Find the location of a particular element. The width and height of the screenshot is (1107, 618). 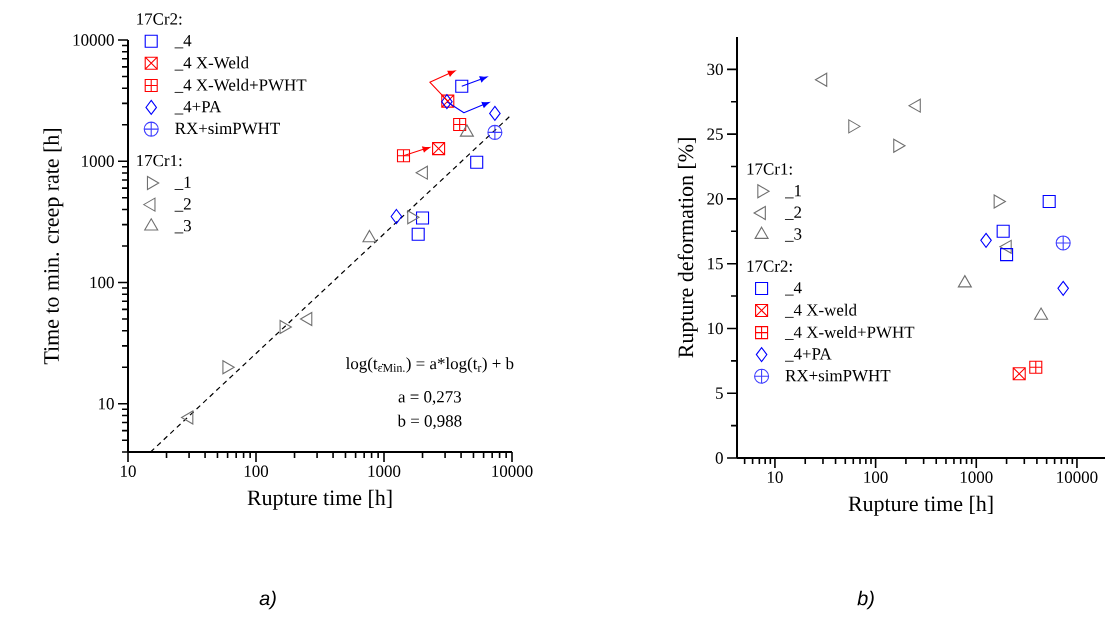

y-tick-label: 10000 is located at coordinates (93, 40).